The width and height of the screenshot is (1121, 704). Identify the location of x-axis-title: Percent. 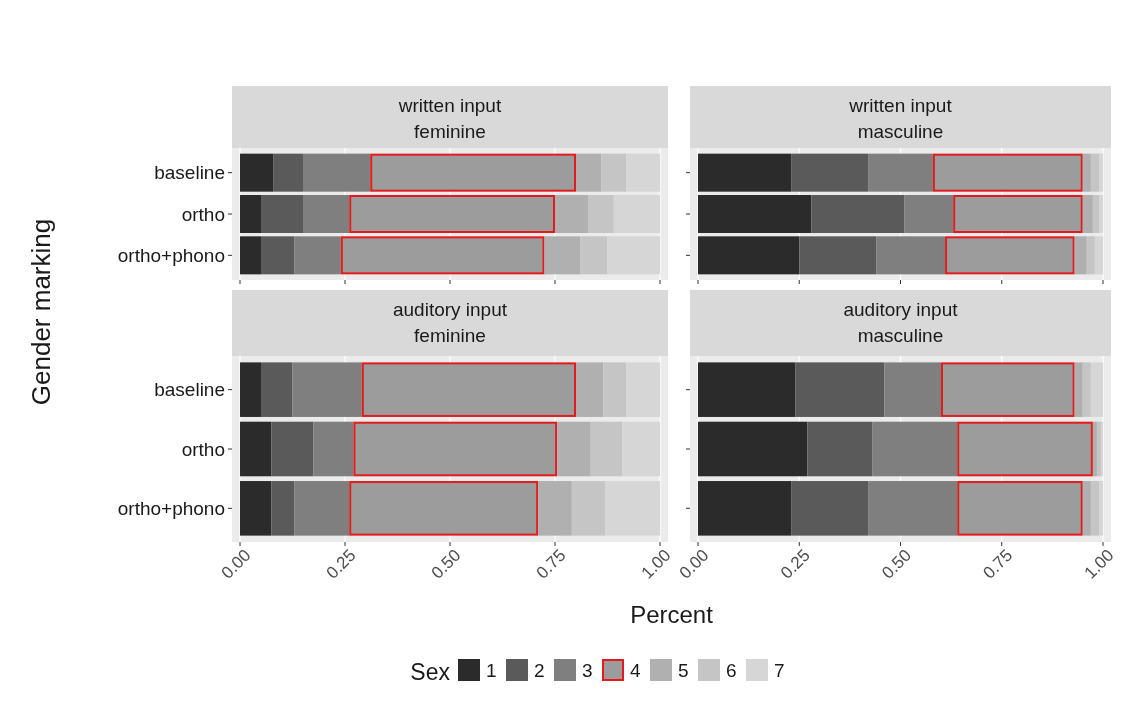
(672, 614).